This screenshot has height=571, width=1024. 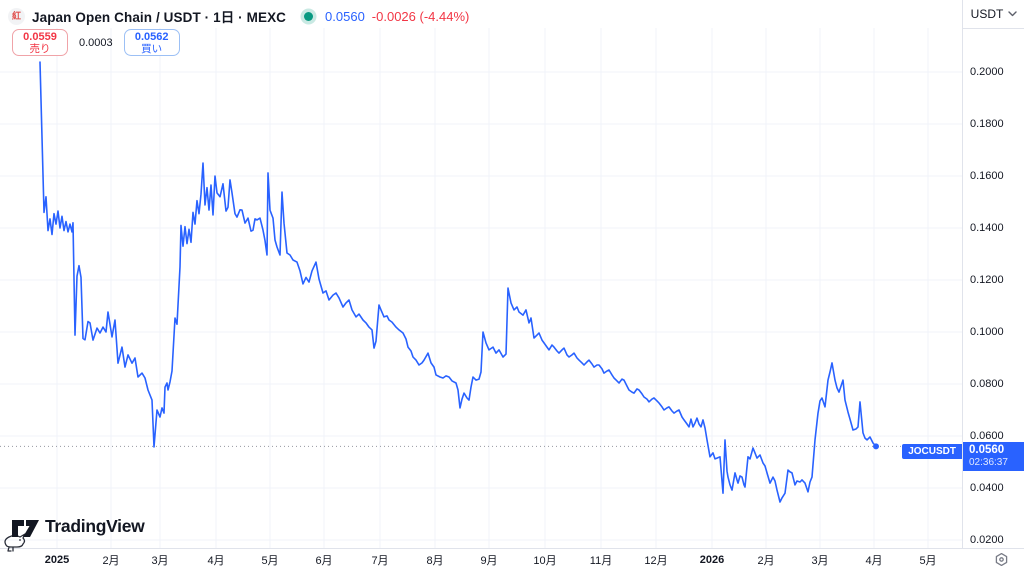 I want to click on scales-settings-gear-icon, so click(x=1001, y=559).